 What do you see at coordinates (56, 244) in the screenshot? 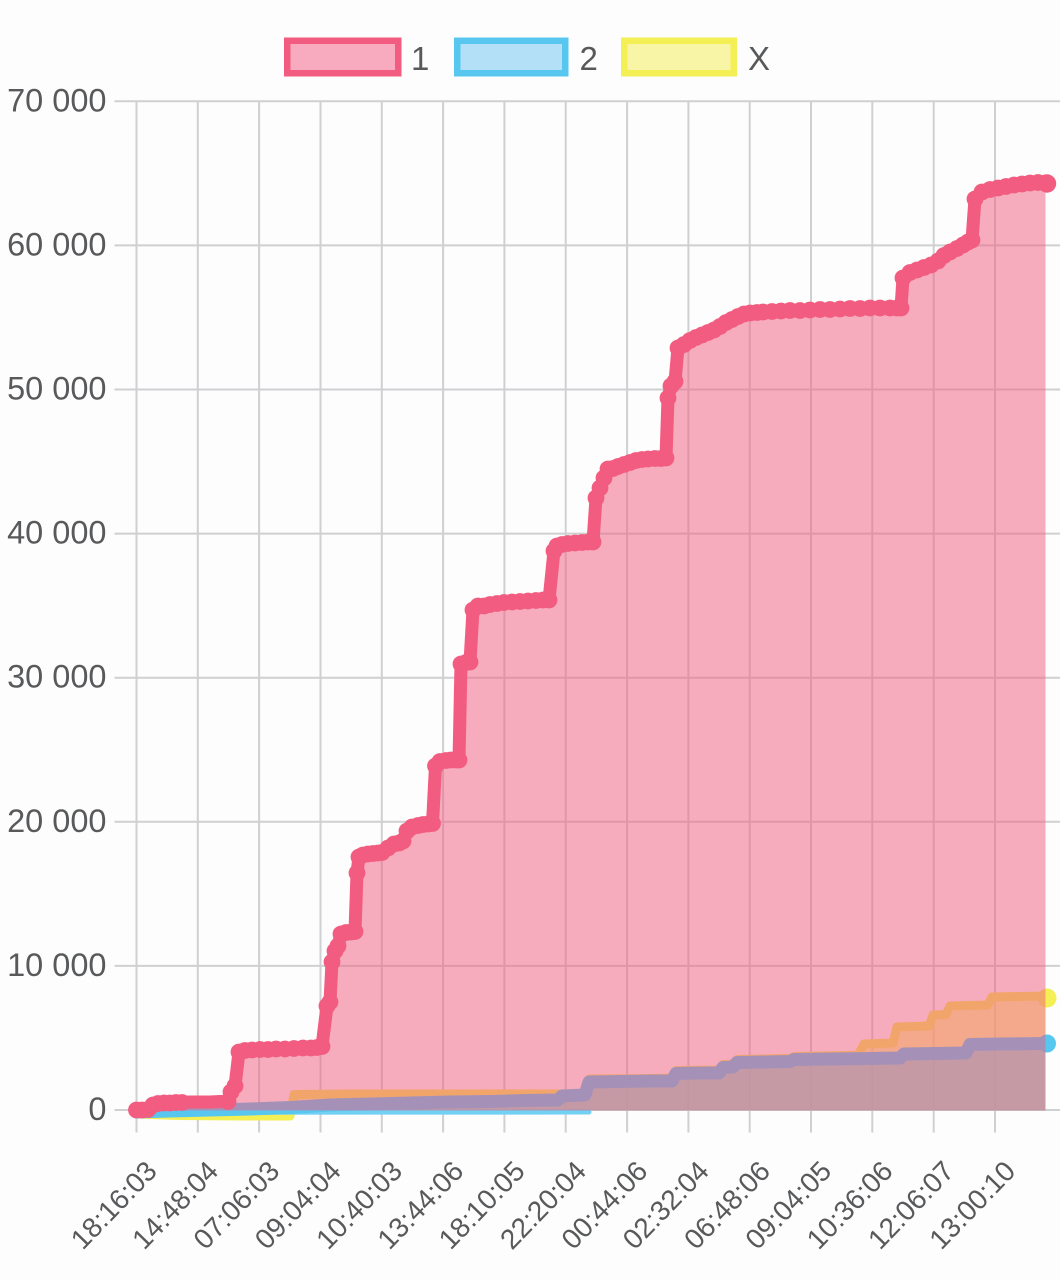
I see `svg-text: 60 000` at bounding box center [56, 244].